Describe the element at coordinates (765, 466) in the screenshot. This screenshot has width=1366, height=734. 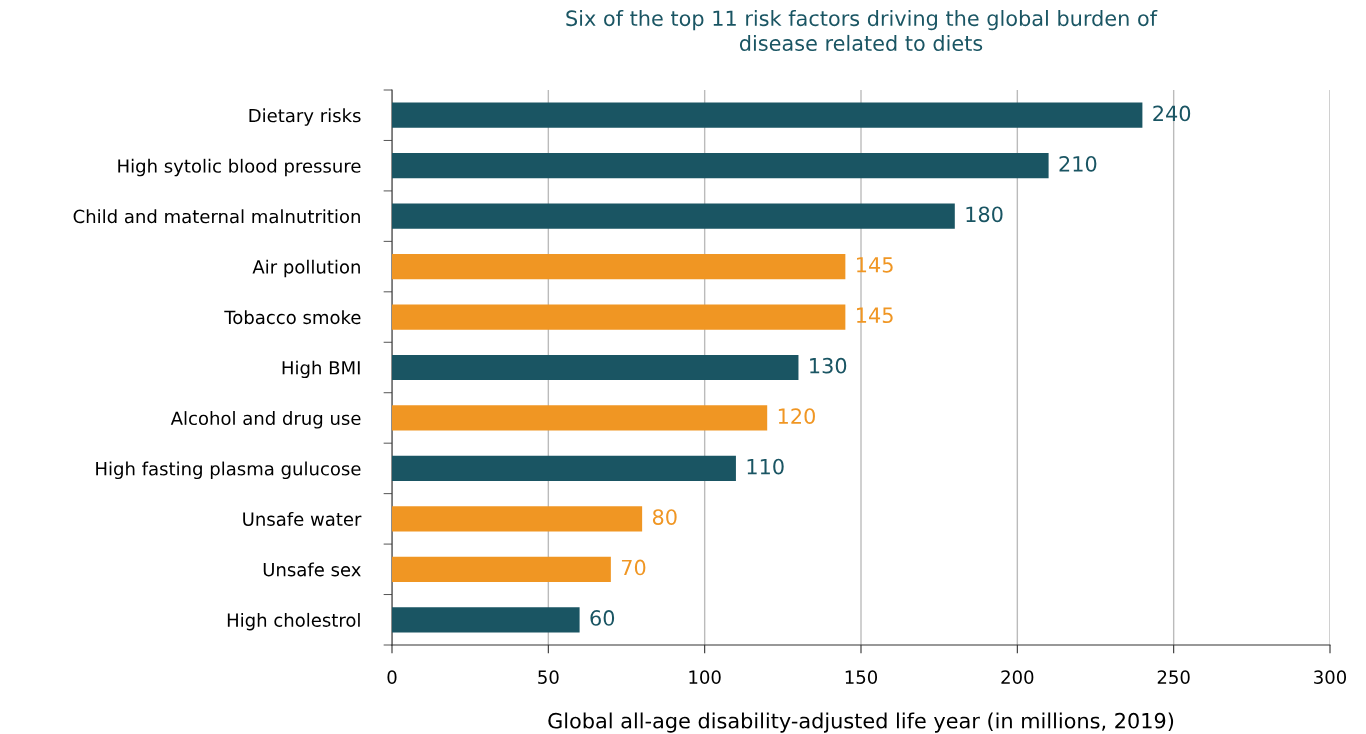
I see `data-label: 110` at that location.